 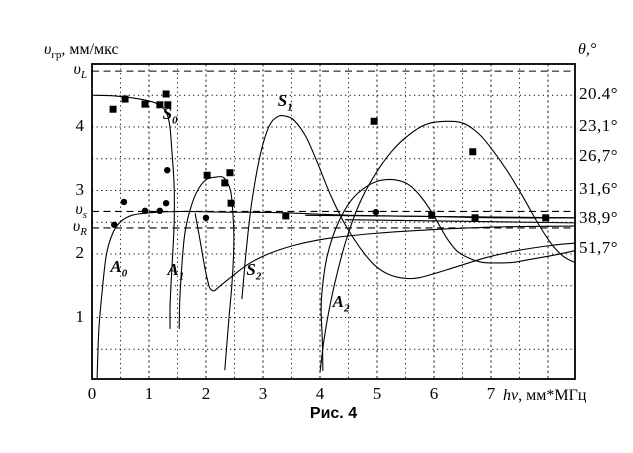 What do you see at coordinates (80, 189) in the screenshot?
I see `y-tick-label: 3` at bounding box center [80, 189].